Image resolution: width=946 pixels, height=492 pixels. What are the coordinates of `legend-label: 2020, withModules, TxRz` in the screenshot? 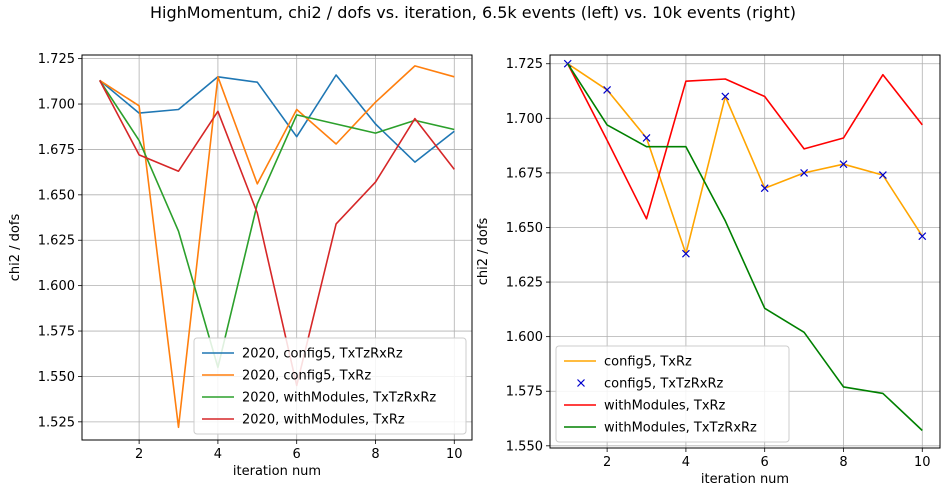 It's located at (323, 420).